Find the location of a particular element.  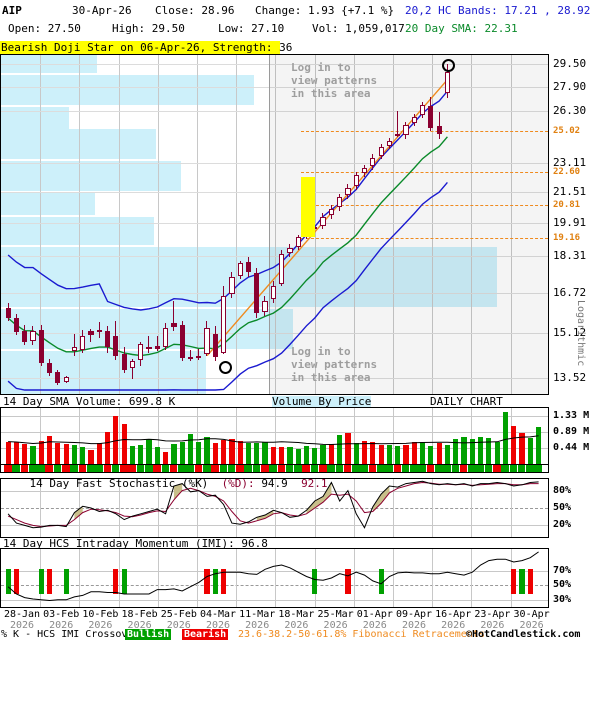

login-overlay-top: Log in to view patterns in this area is located at coordinates (334, 80).